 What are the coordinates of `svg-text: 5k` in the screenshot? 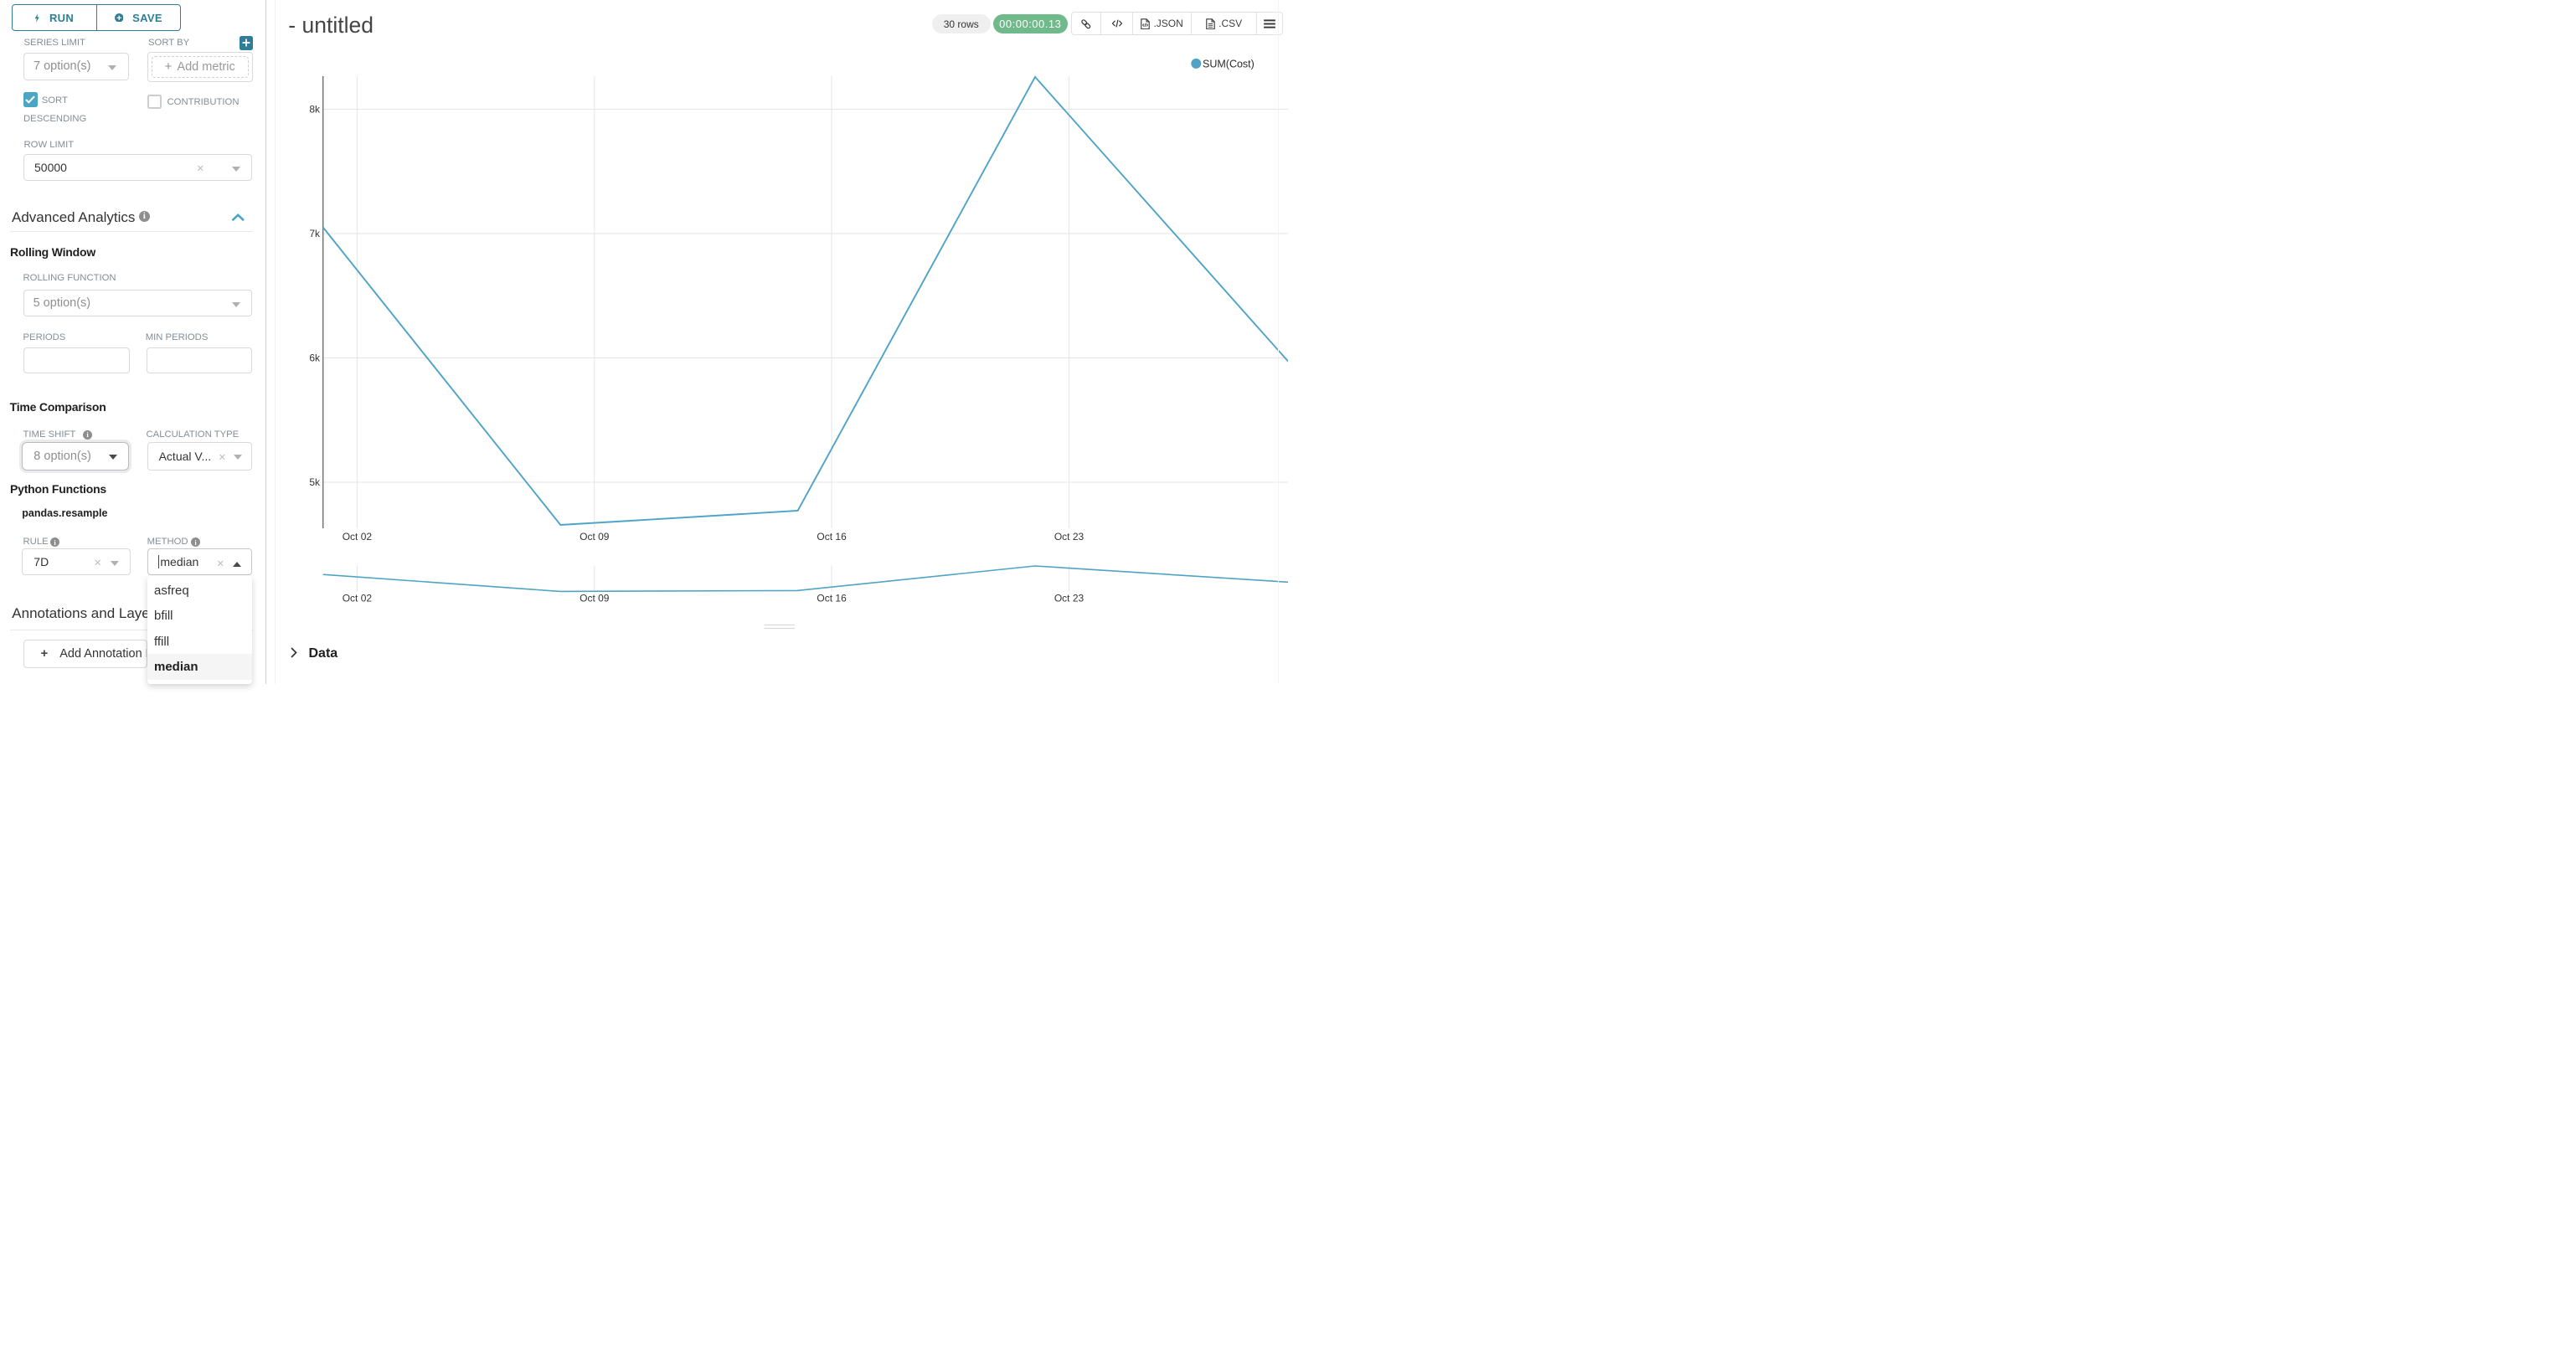 It's located at (315, 482).